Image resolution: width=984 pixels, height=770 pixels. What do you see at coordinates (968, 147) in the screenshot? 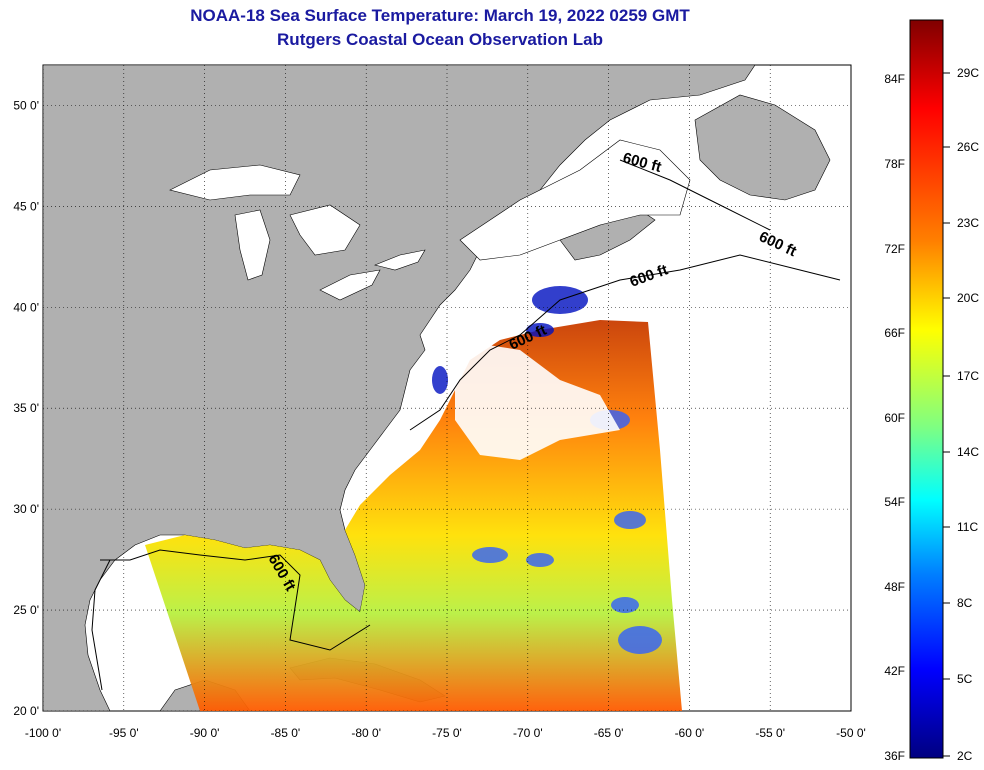
I see `colorbar-c-label: 26C` at bounding box center [968, 147].